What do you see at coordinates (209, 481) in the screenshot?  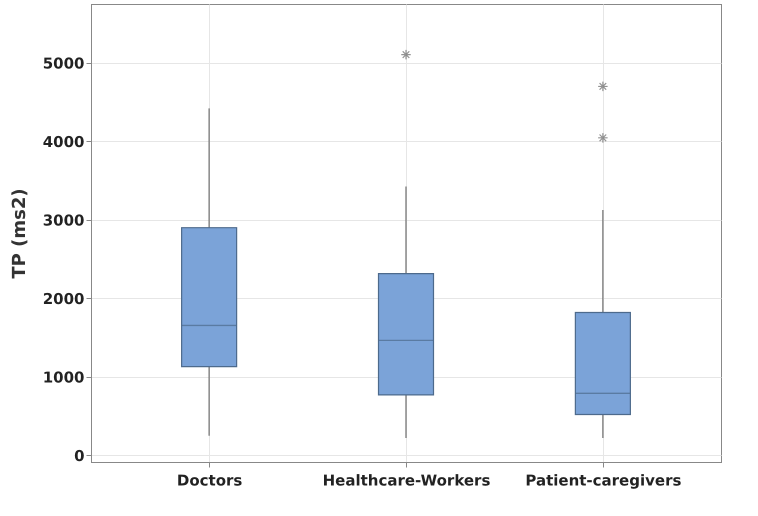 I see `x-tick-label: Doctors` at bounding box center [209, 481].